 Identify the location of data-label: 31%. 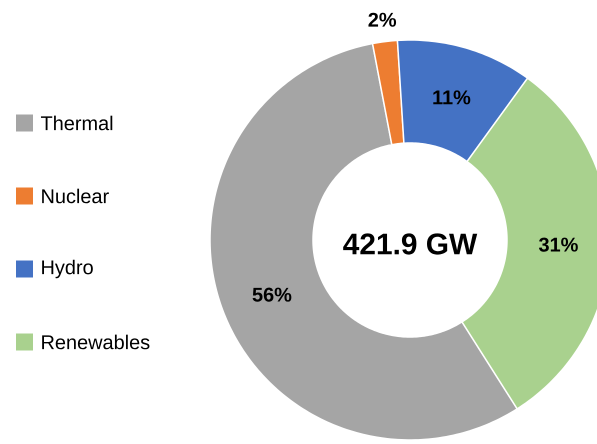
(558, 245).